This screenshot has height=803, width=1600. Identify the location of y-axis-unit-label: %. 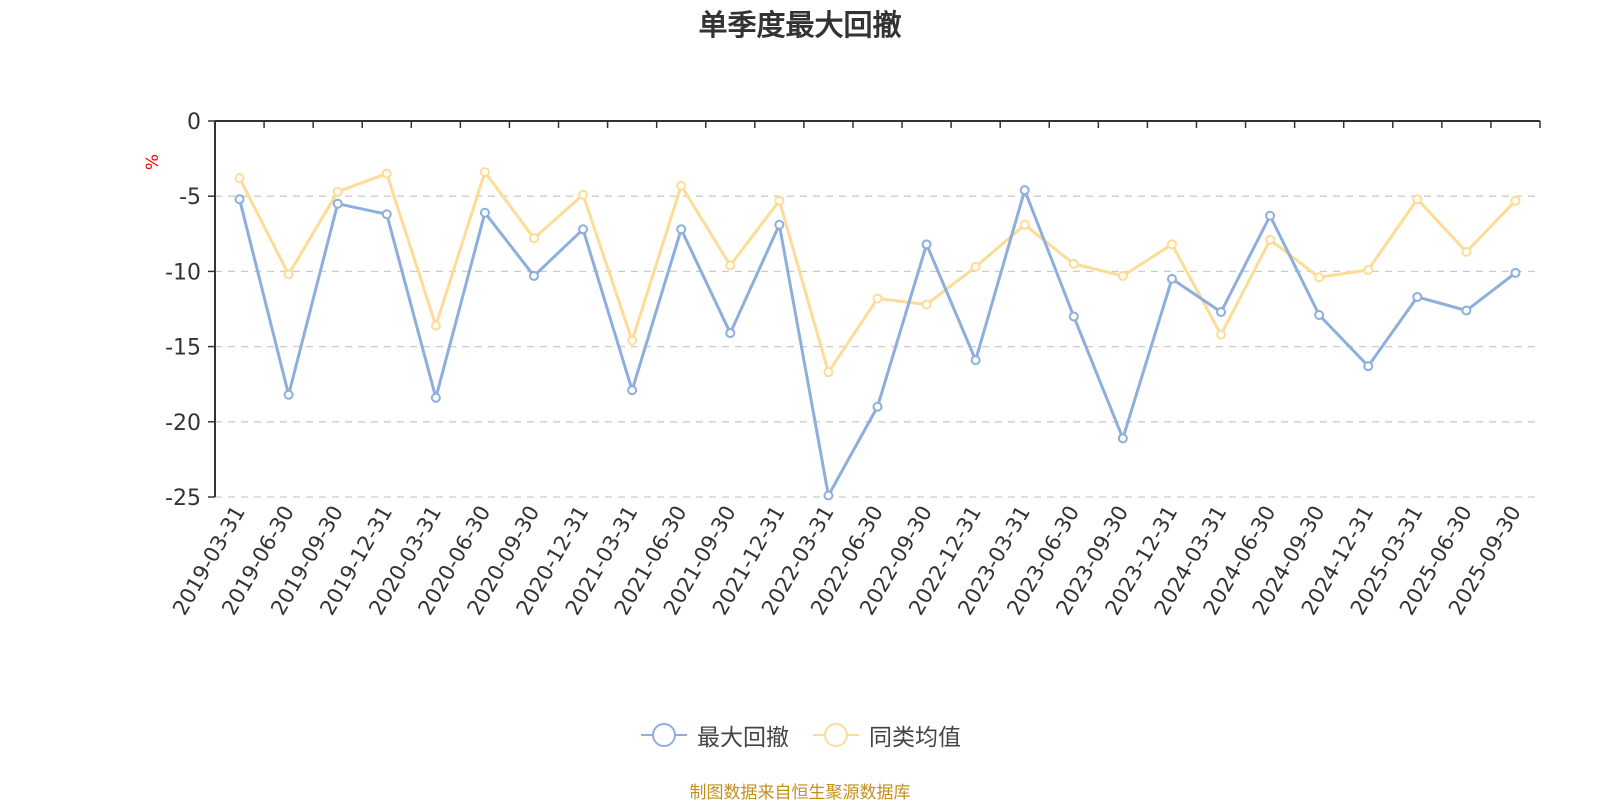
(153, 162).